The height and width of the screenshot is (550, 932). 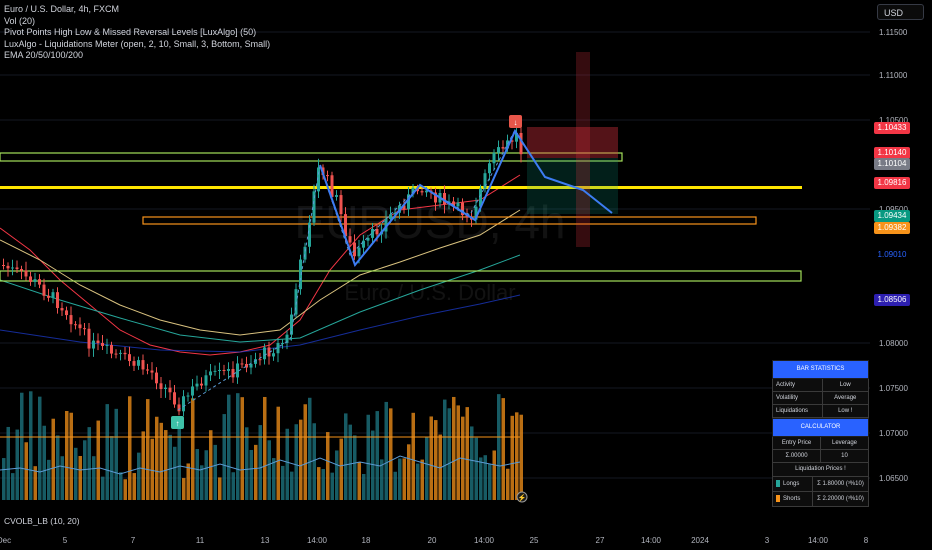 What do you see at coordinates (844, 456) in the screenshot?
I see `calc-leverage-value: 10` at bounding box center [844, 456].